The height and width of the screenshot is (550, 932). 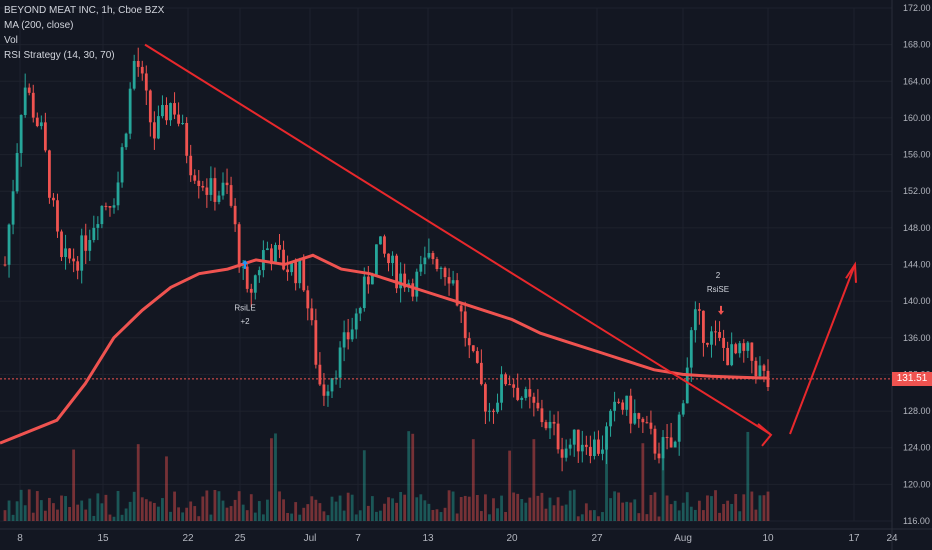 I want to click on strategy-signals: RsiLE +2 2 RsiSE, so click(x=481, y=292).